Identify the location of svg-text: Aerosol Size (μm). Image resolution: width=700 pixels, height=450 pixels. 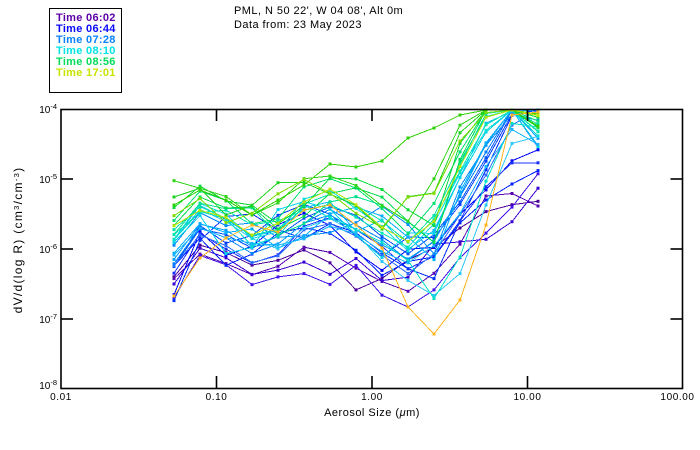
(372, 413).